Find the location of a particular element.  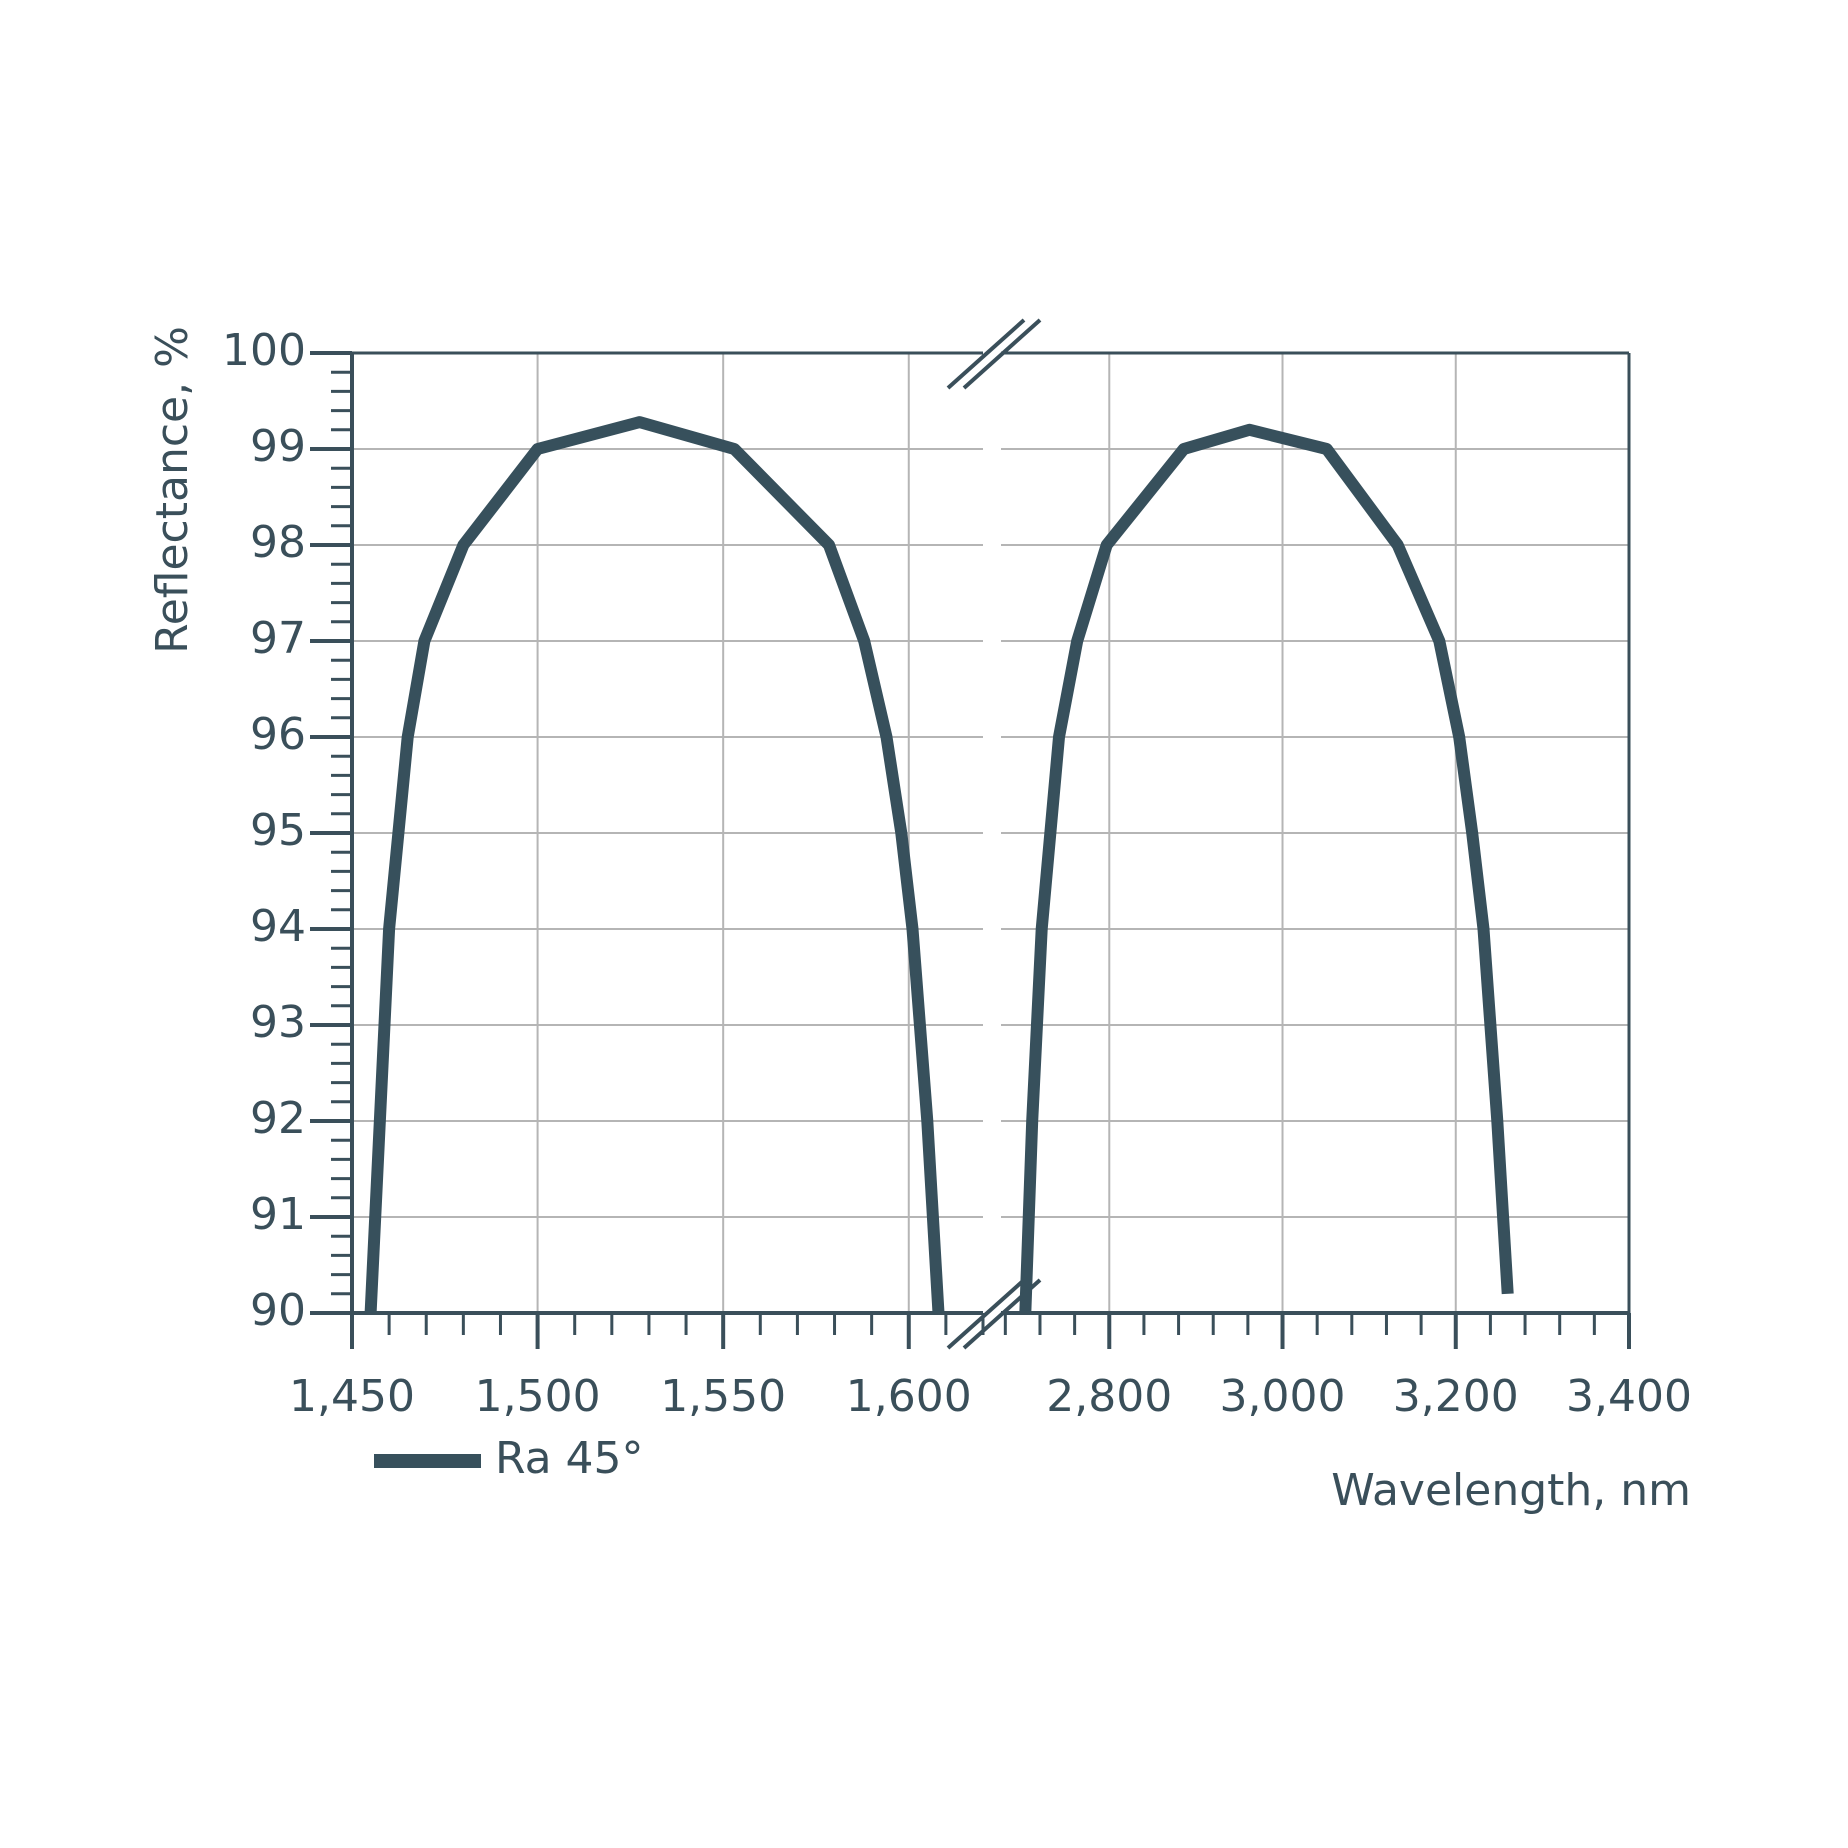

x-tick-label: 1,550 is located at coordinates (723, 1396).